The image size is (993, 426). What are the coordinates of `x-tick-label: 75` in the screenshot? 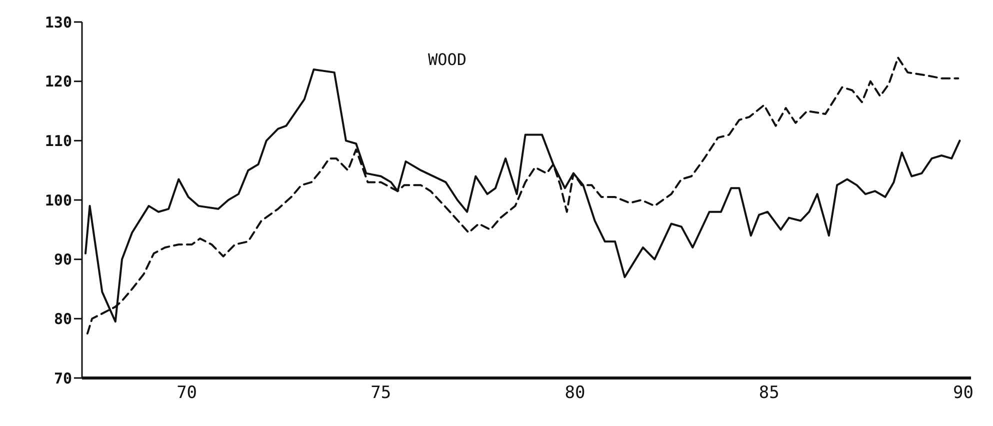 It's located at (381, 393).